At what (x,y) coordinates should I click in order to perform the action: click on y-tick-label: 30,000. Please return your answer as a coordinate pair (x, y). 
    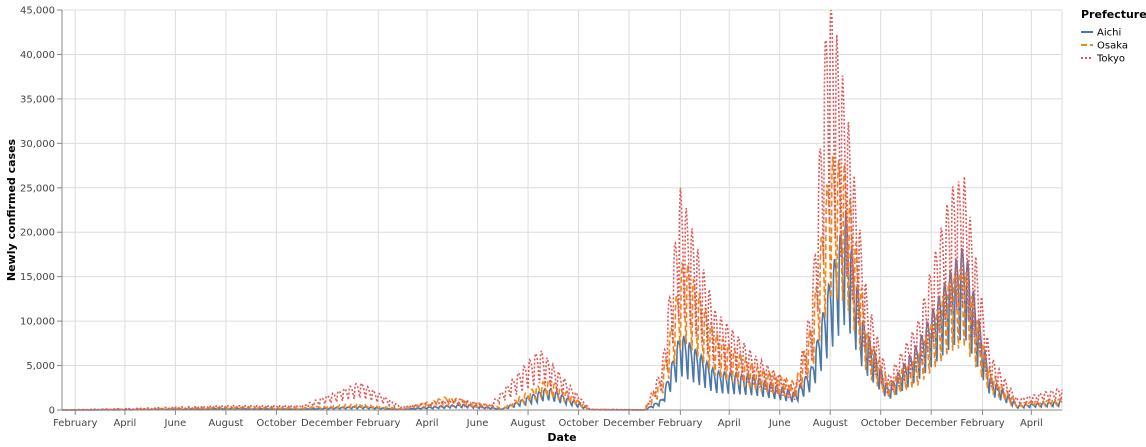
    Looking at the image, I should click on (37, 144).